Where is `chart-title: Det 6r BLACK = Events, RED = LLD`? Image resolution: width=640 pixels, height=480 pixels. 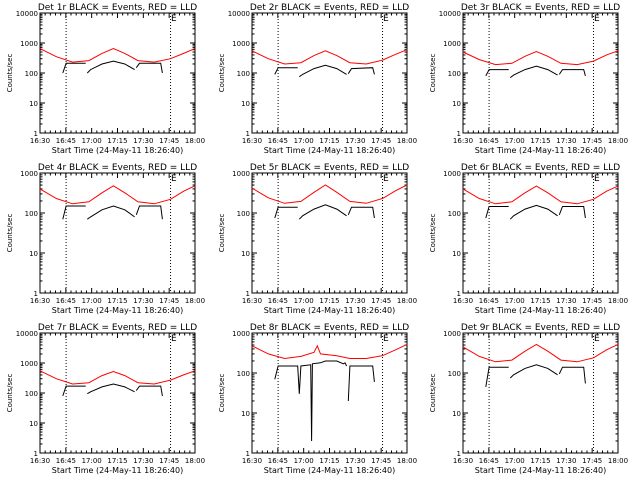
chart-title: Det 6r BLACK = Events, RED = LLD is located at coordinates (540, 168).